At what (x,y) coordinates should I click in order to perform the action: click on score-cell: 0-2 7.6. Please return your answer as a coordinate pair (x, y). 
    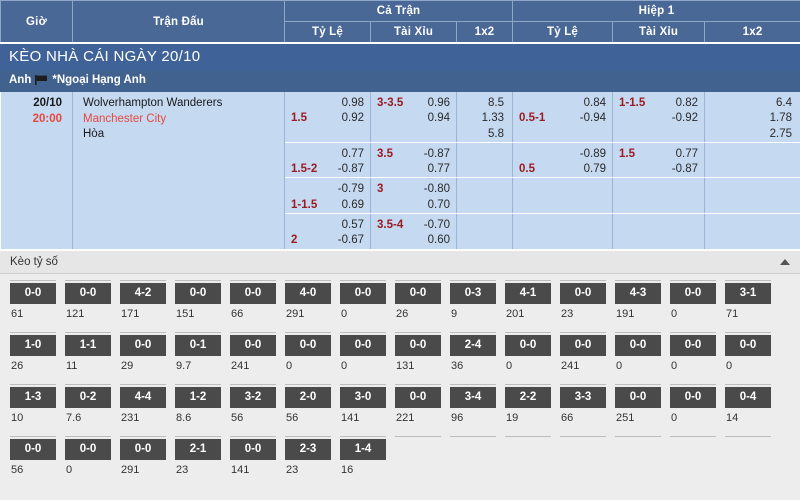
    Looking at the image, I should click on (88, 406).